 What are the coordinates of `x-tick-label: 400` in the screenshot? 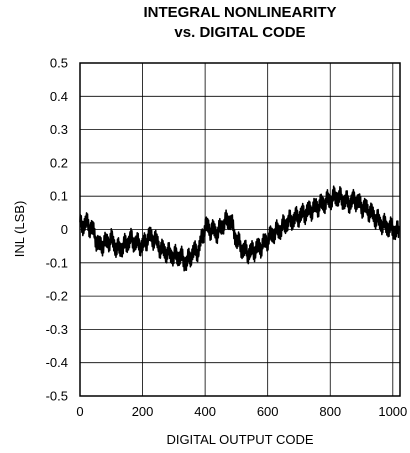 It's located at (205, 411).